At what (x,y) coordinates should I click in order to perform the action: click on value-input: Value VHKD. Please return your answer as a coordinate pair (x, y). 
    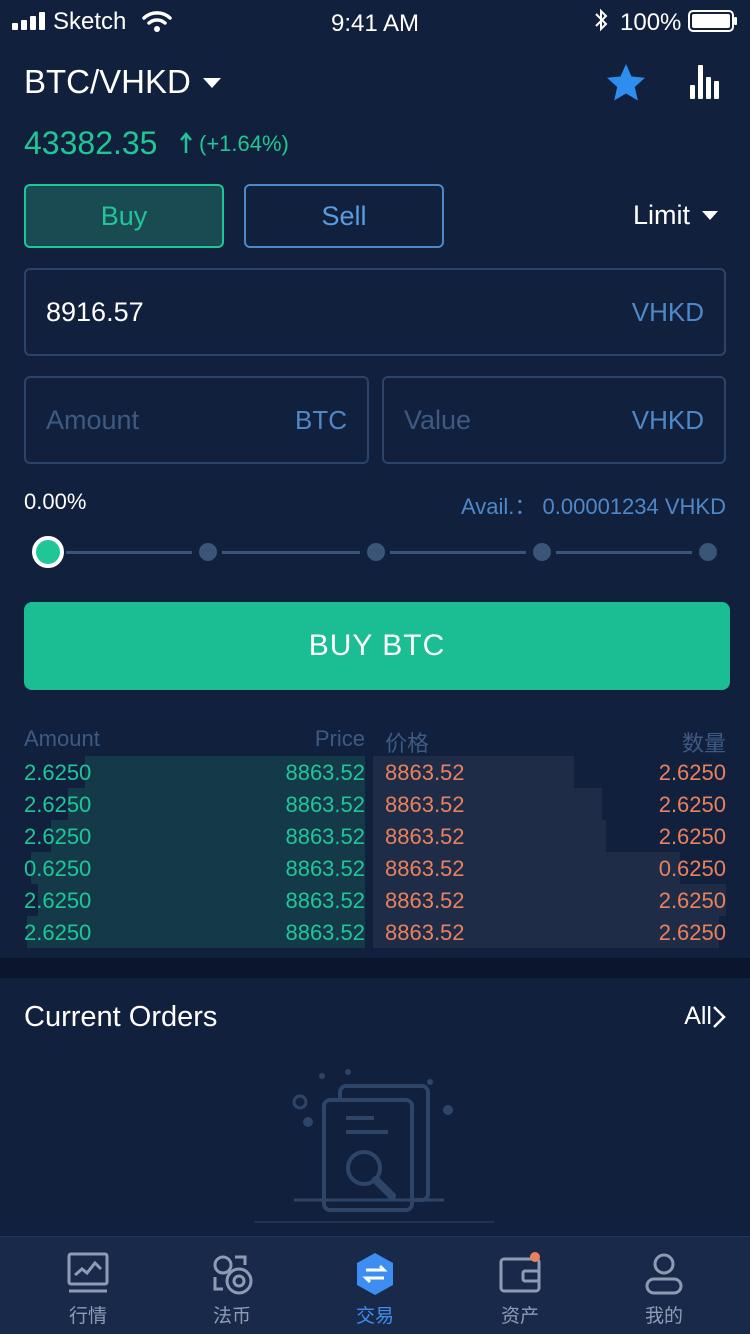
    Looking at the image, I should click on (554, 420).